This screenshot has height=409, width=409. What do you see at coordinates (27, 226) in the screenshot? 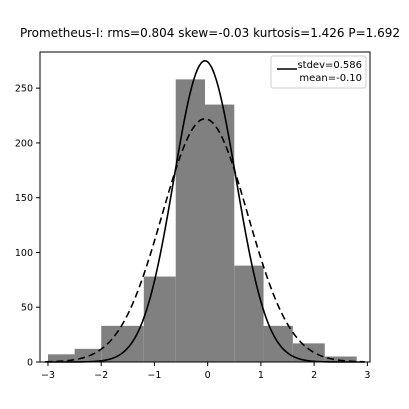
I see `y-axis-ticks: 0 50 100 150 200 250` at bounding box center [27, 226].